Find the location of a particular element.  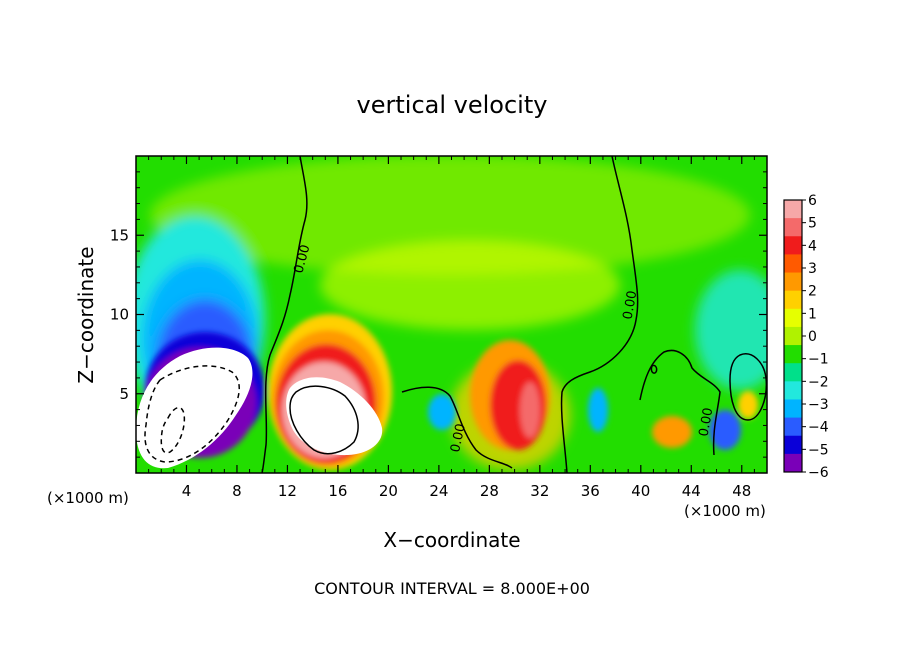

mid-yellow-region is located at coordinates (470, 285).